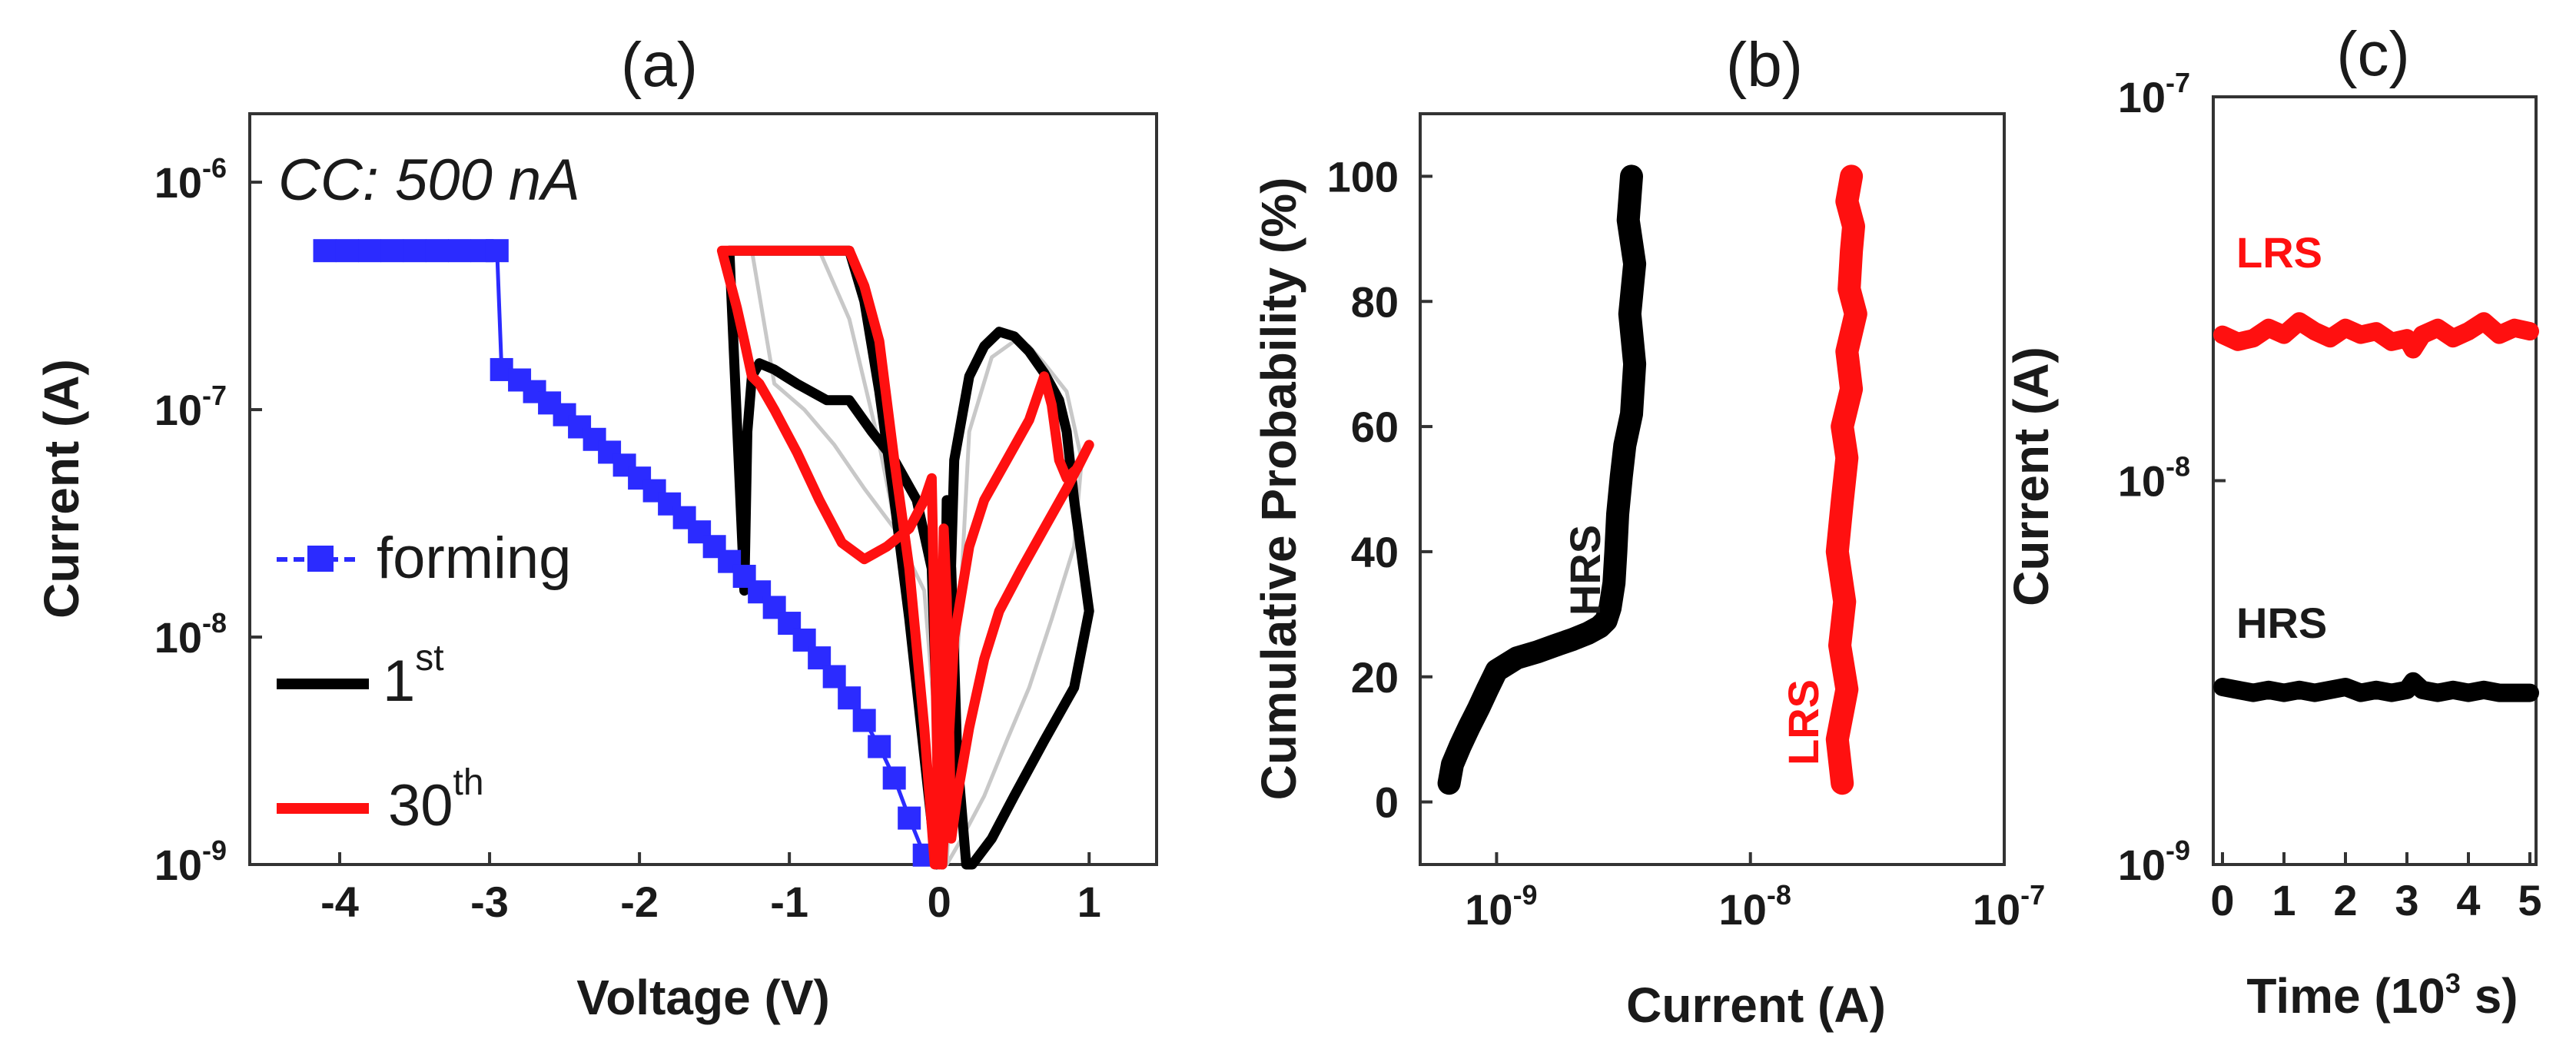 This screenshot has width=2576, height=1062. Describe the element at coordinates (214, 623) in the screenshot. I see `panel-a-ytick-label-exponent: -8` at that location.